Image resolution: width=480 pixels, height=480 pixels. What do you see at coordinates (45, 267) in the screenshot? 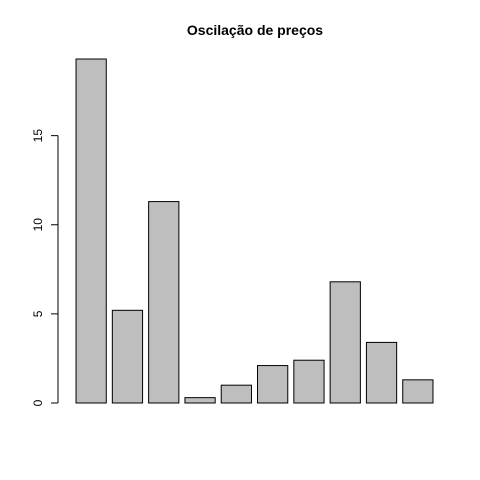
I see `y-axis: 0 5 10 15` at bounding box center [45, 267].